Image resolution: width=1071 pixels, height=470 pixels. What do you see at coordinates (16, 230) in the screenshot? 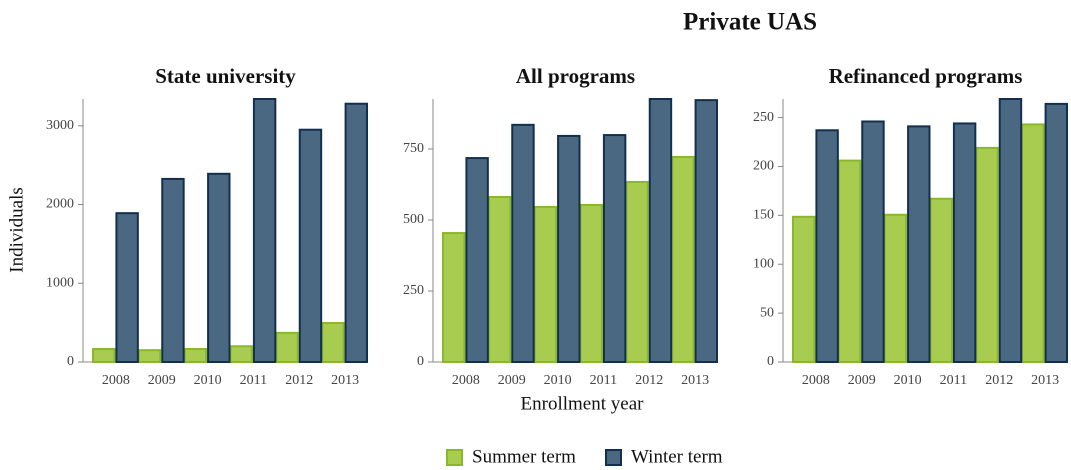
I see `y-axis-label: Individuals` at bounding box center [16, 230].